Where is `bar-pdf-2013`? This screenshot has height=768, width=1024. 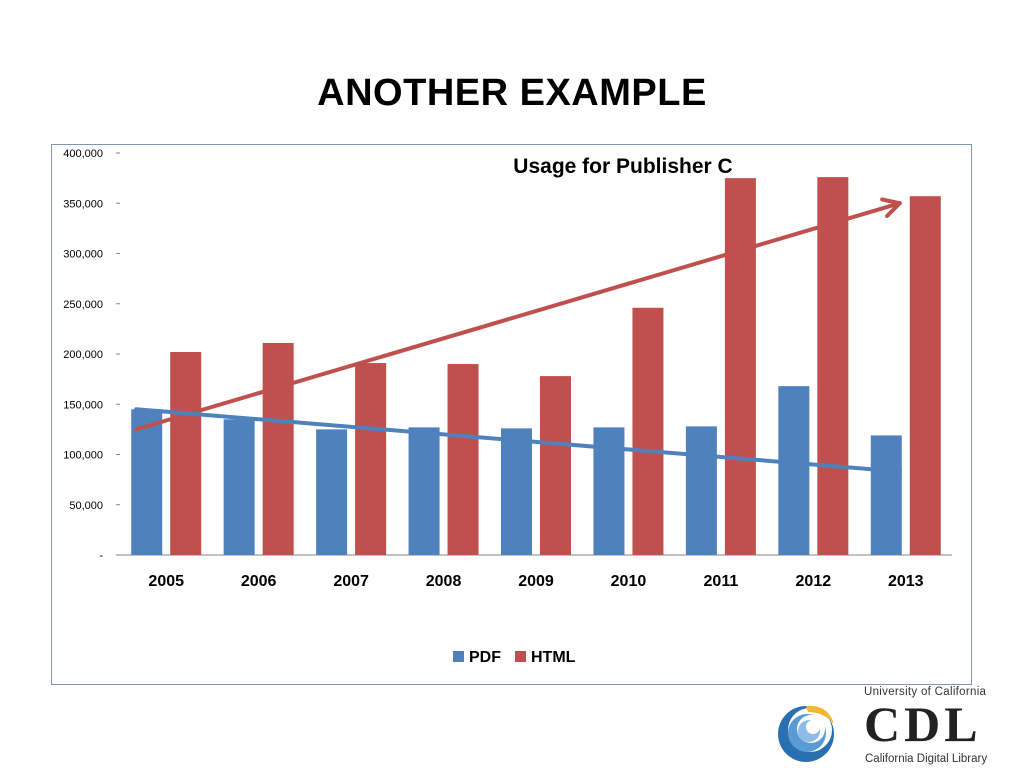 bar-pdf-2013 is located at coordinates (886, 495).